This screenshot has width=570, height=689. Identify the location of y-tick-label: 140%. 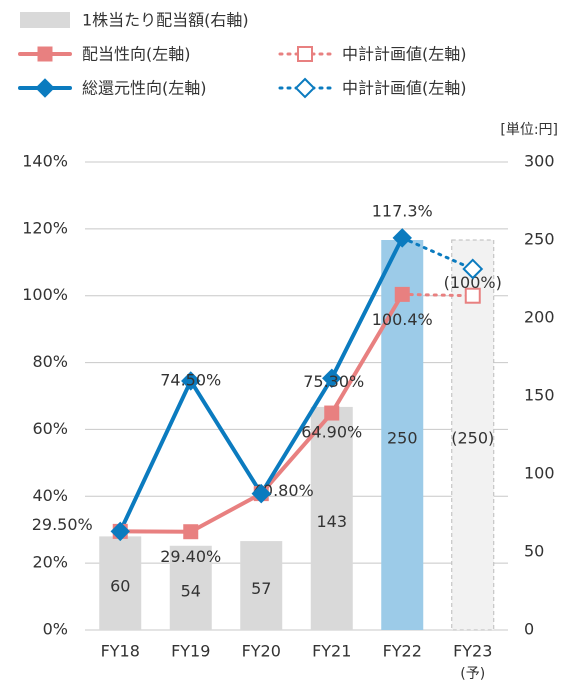
(45, 161).